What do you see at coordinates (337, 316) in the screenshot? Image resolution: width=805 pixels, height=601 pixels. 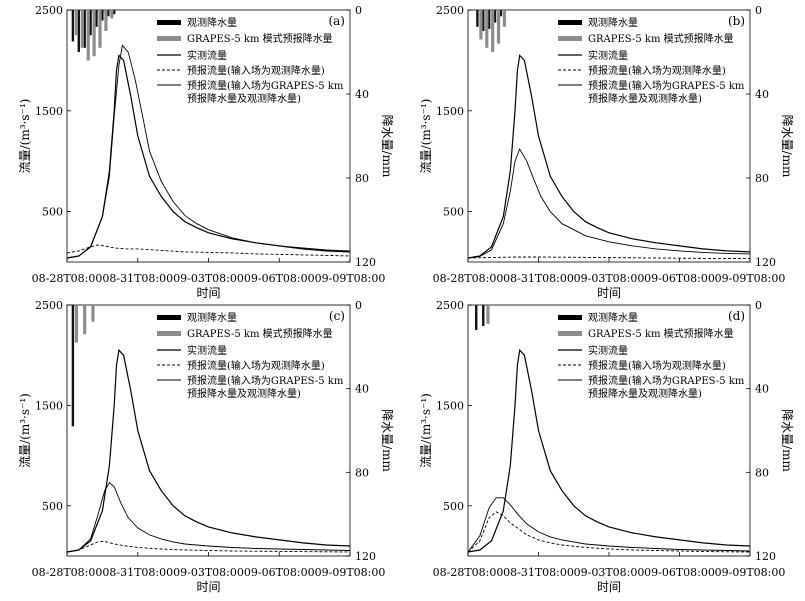 I see `panel-label: (c)` at bounding box center [337, 316].